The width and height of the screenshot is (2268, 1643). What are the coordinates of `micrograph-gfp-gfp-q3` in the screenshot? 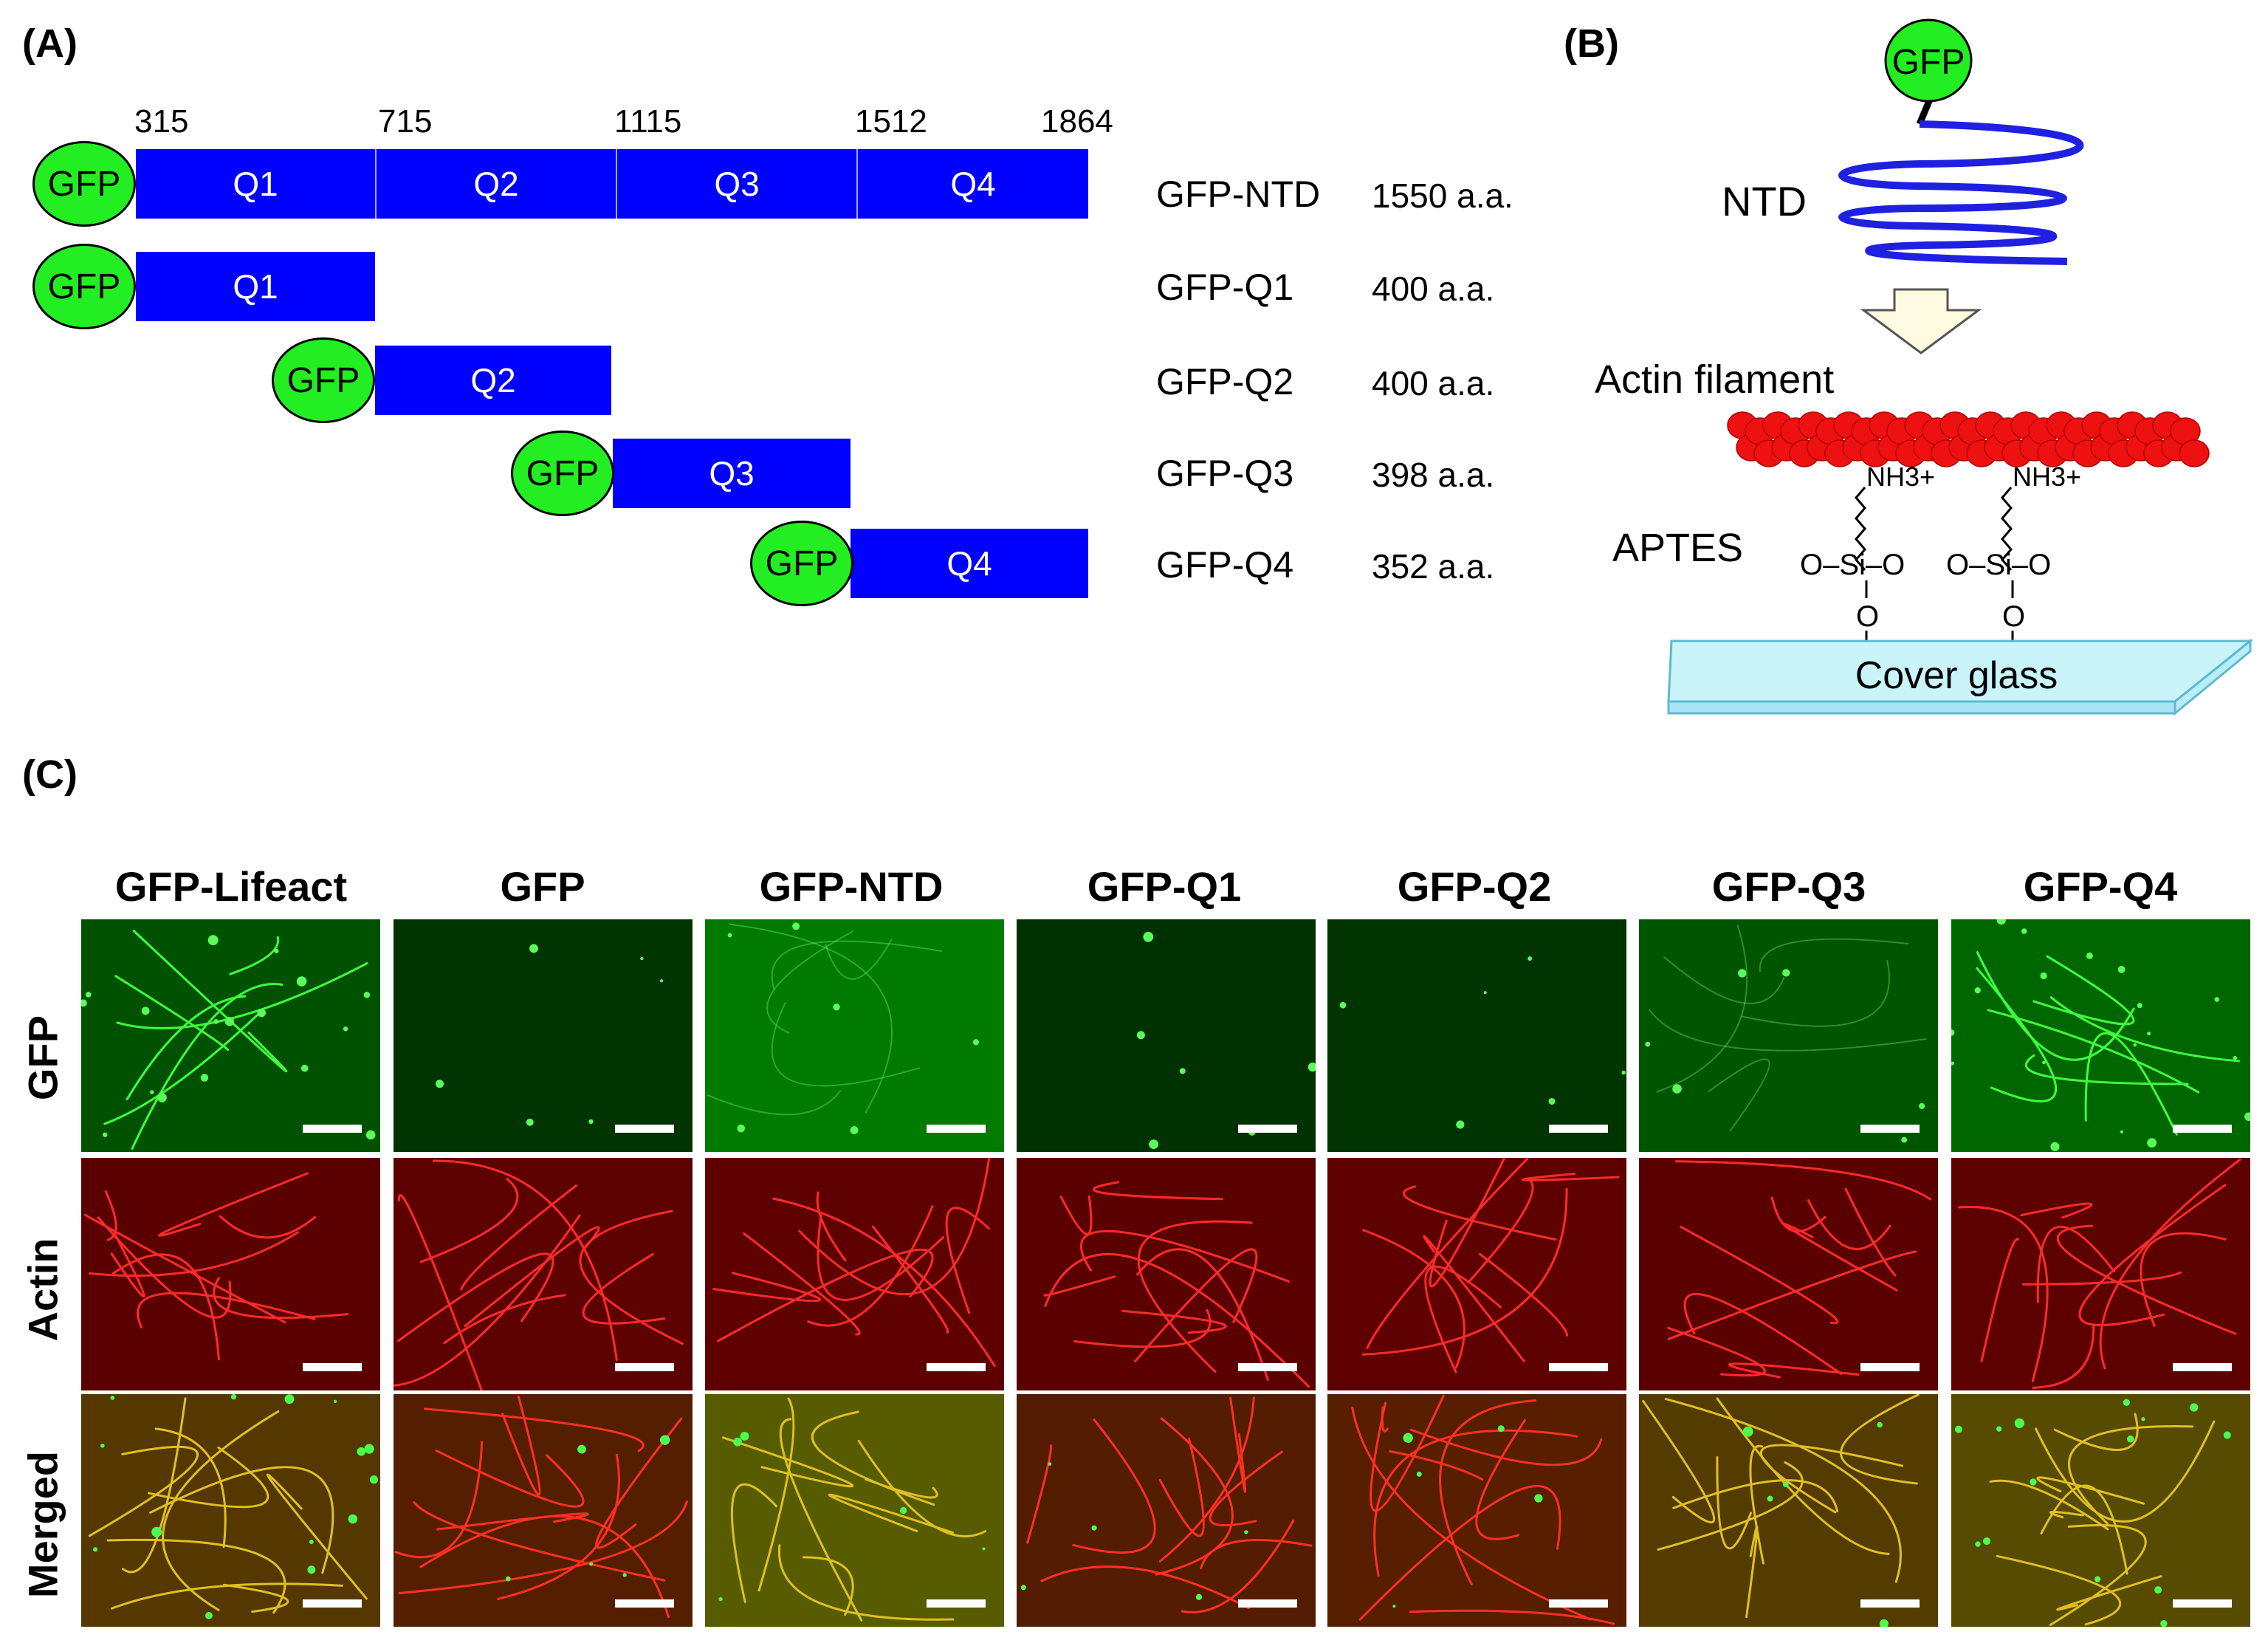 It's located at (1788, 1035).